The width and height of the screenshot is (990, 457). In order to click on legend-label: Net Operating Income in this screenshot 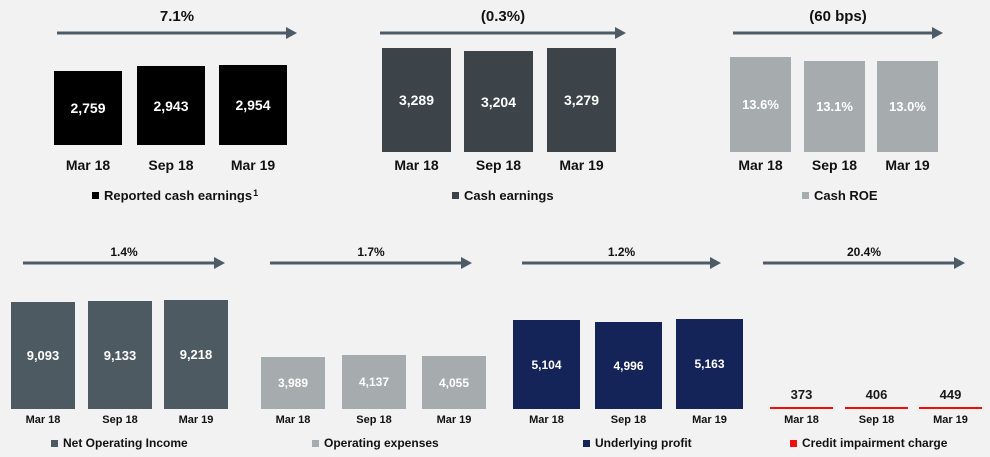, I will do `click(125, 443)`.